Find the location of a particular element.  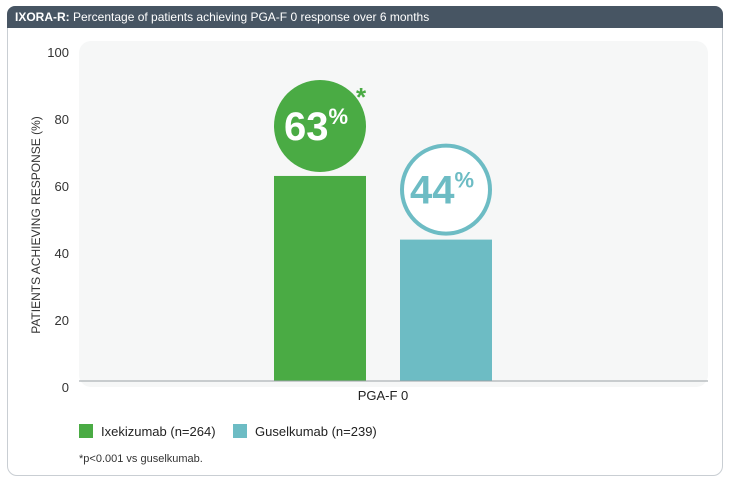

y-tick-label: 40 is located at coordinates (62, 253).